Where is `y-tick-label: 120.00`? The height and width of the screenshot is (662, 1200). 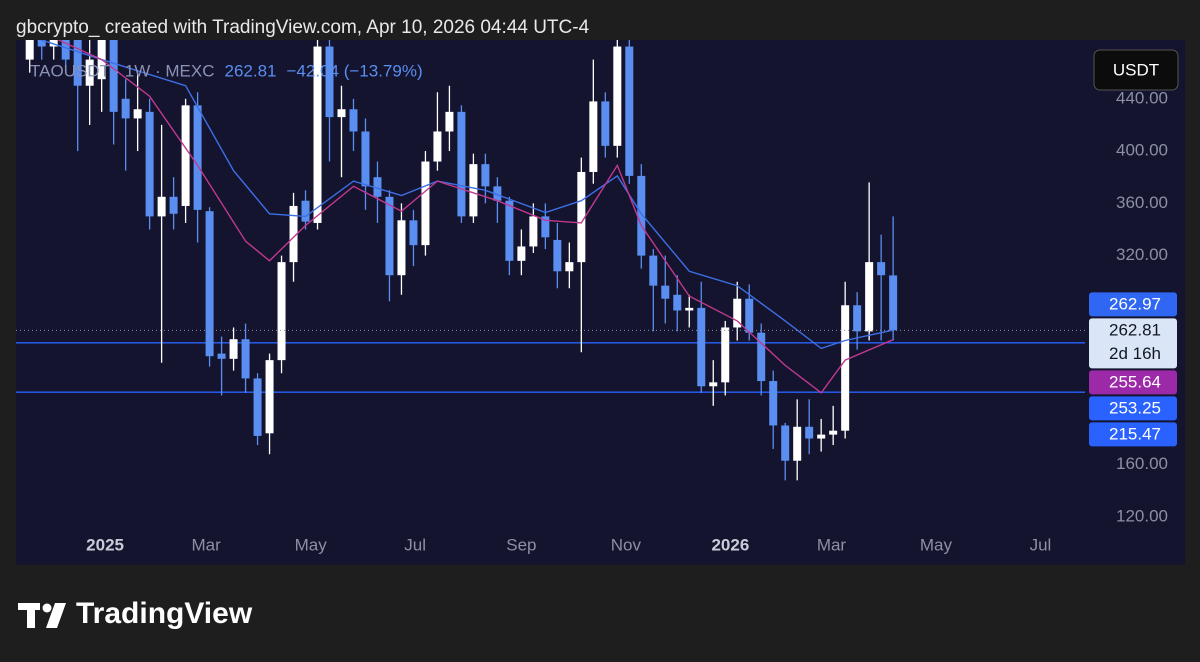
y-tick-label: 120.00 is located at coordinates (1142, 515).